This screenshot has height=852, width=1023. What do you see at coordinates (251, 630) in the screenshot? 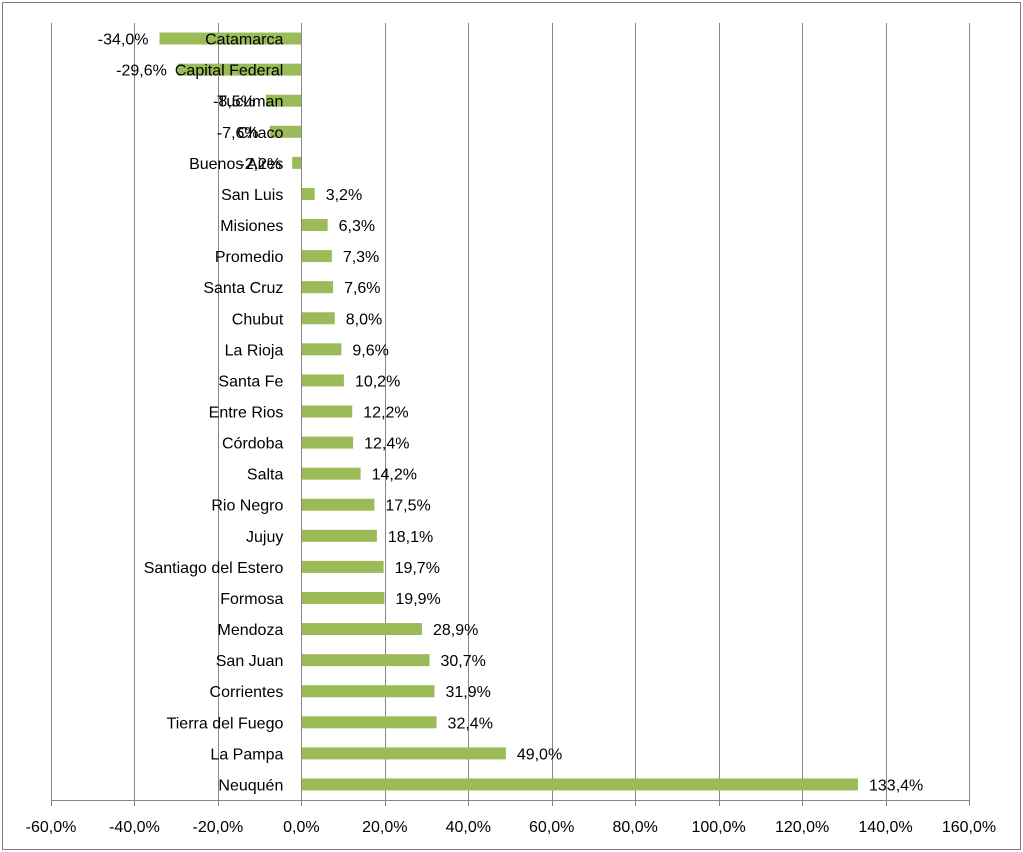
I see `category-label: Mendoza` at bounding box center [251, 630].